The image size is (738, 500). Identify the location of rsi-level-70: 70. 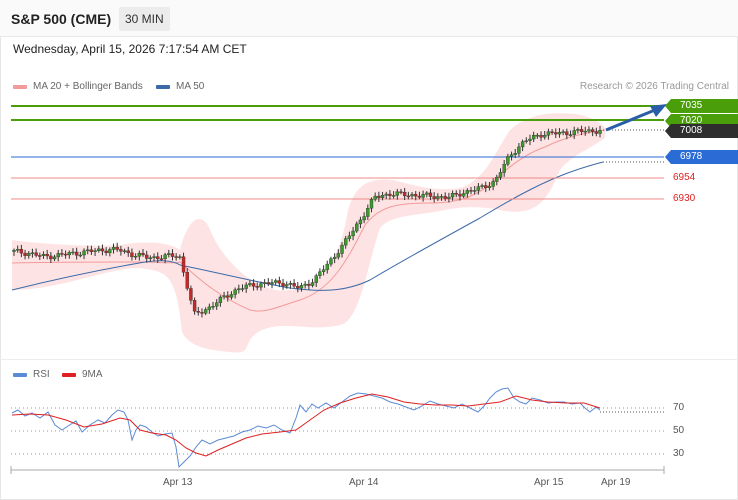
(679, 407).